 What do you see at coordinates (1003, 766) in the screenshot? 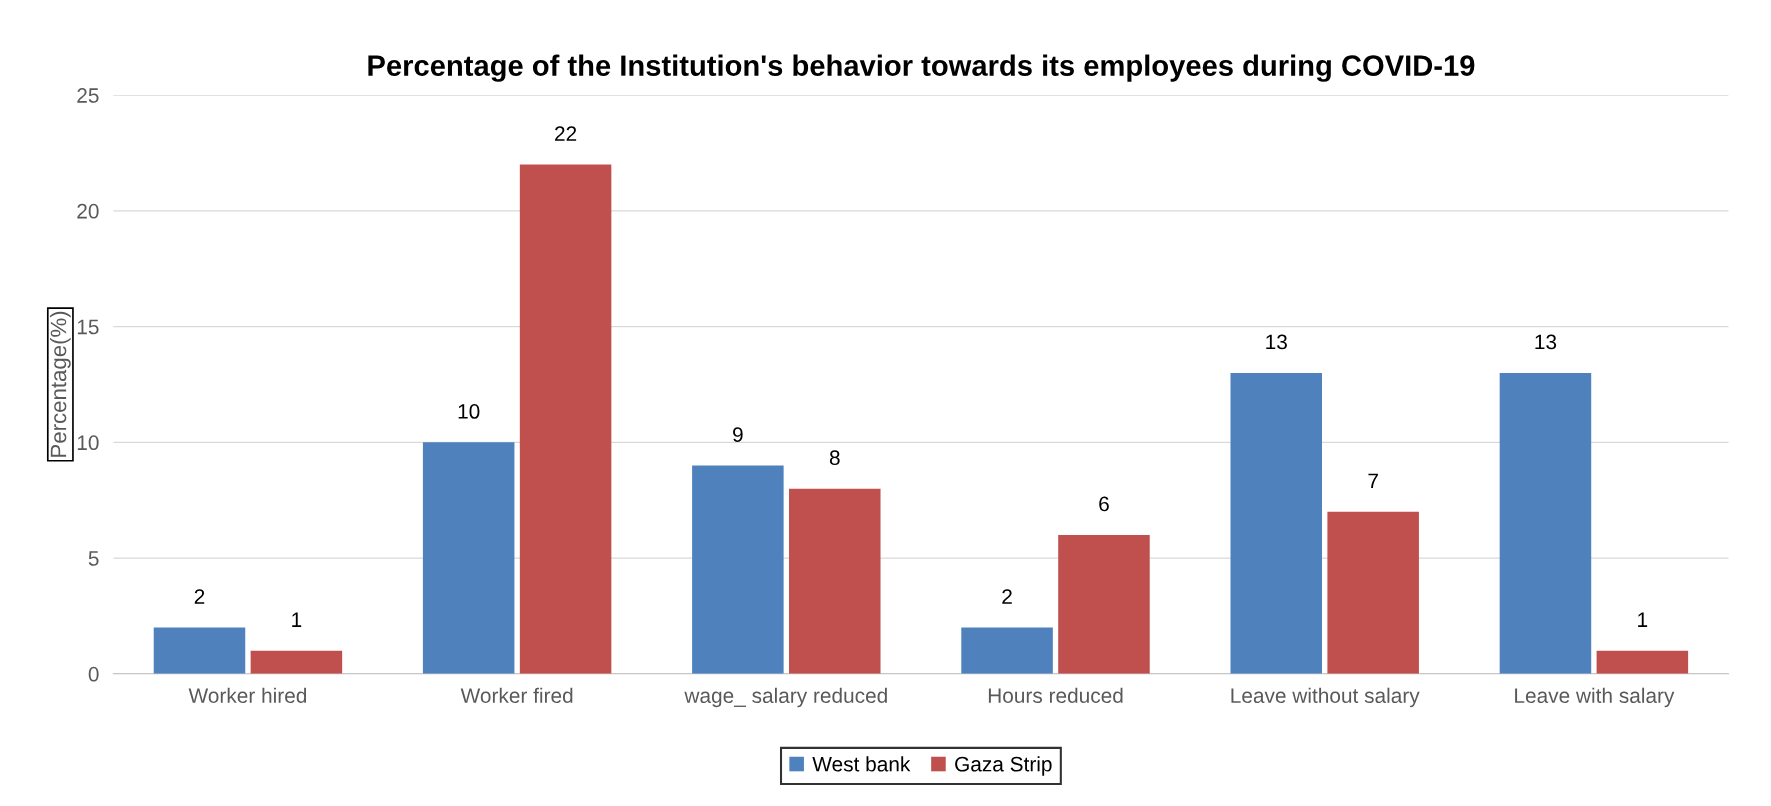
I see `legend-label: Gaza Strip` at bounding box center [1003, 766].